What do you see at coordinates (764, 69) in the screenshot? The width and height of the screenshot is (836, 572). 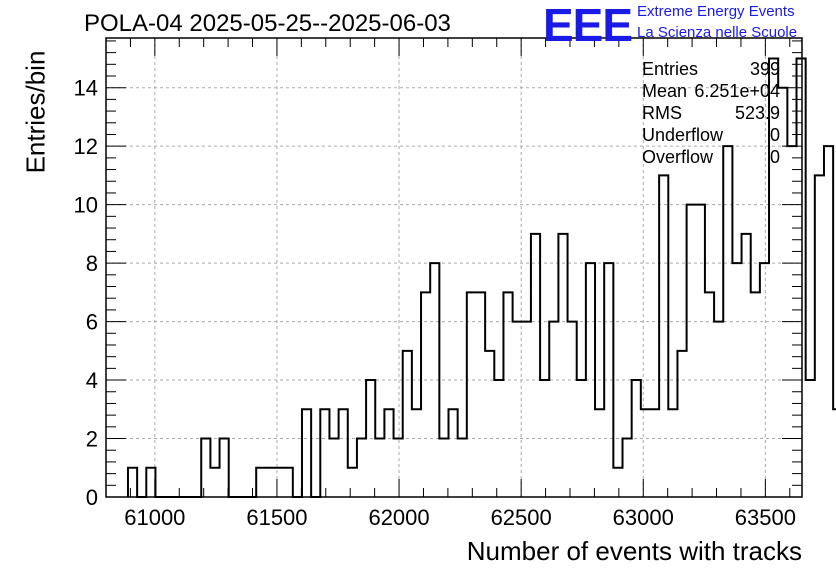 I see `stats-value: 399` at bounding box center [764, 69].